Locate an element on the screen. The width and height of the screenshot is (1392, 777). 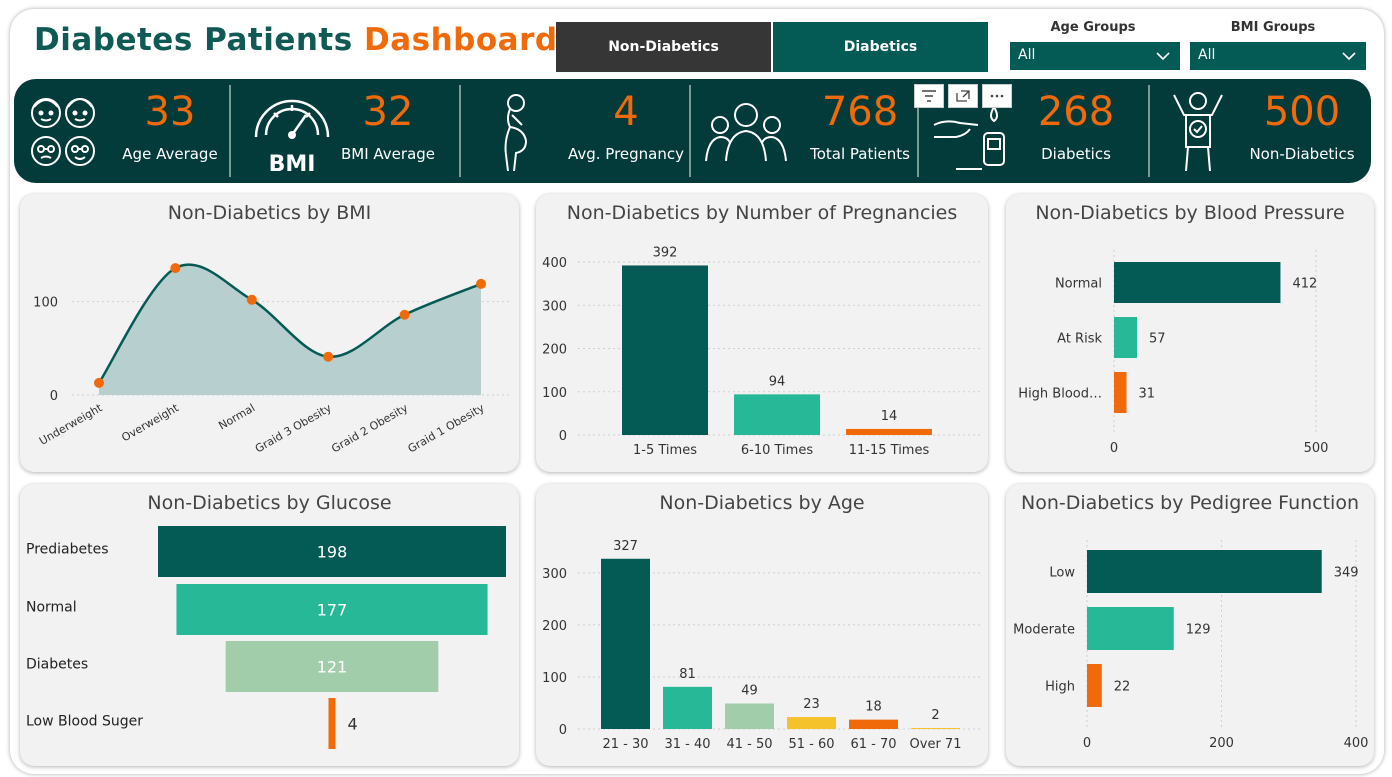
kpi-bar: 33 Age Average BMI 32 BMI Average is located at coordinates (692, 131).